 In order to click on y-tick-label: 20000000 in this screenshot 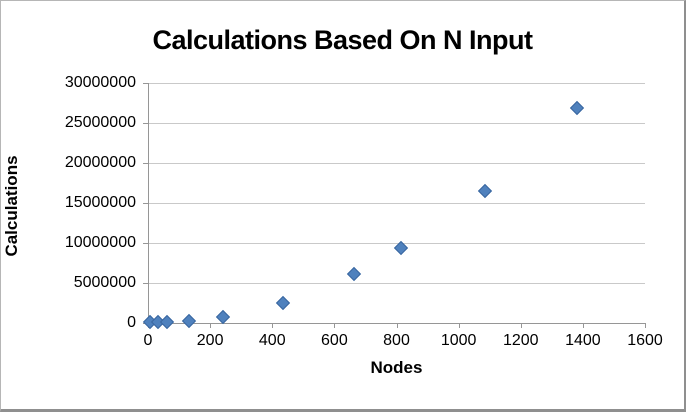, I will do `click(100, 162)`.